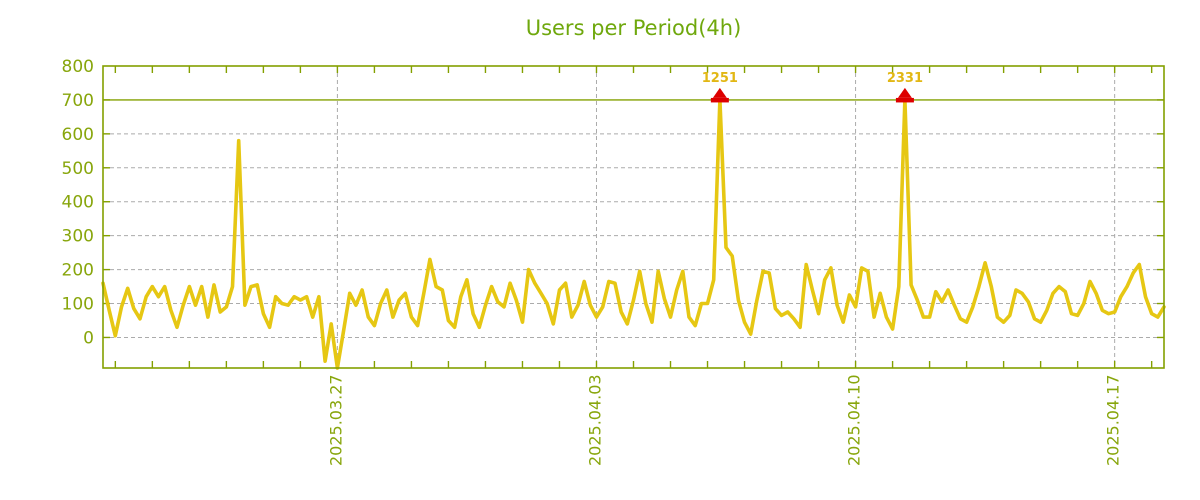 The width and height of the screenshot is (1200, 500). Describe the element at coordinates (633, 28) in the screenshot. I see `chart-title: Users per Period(4h)` at that location.